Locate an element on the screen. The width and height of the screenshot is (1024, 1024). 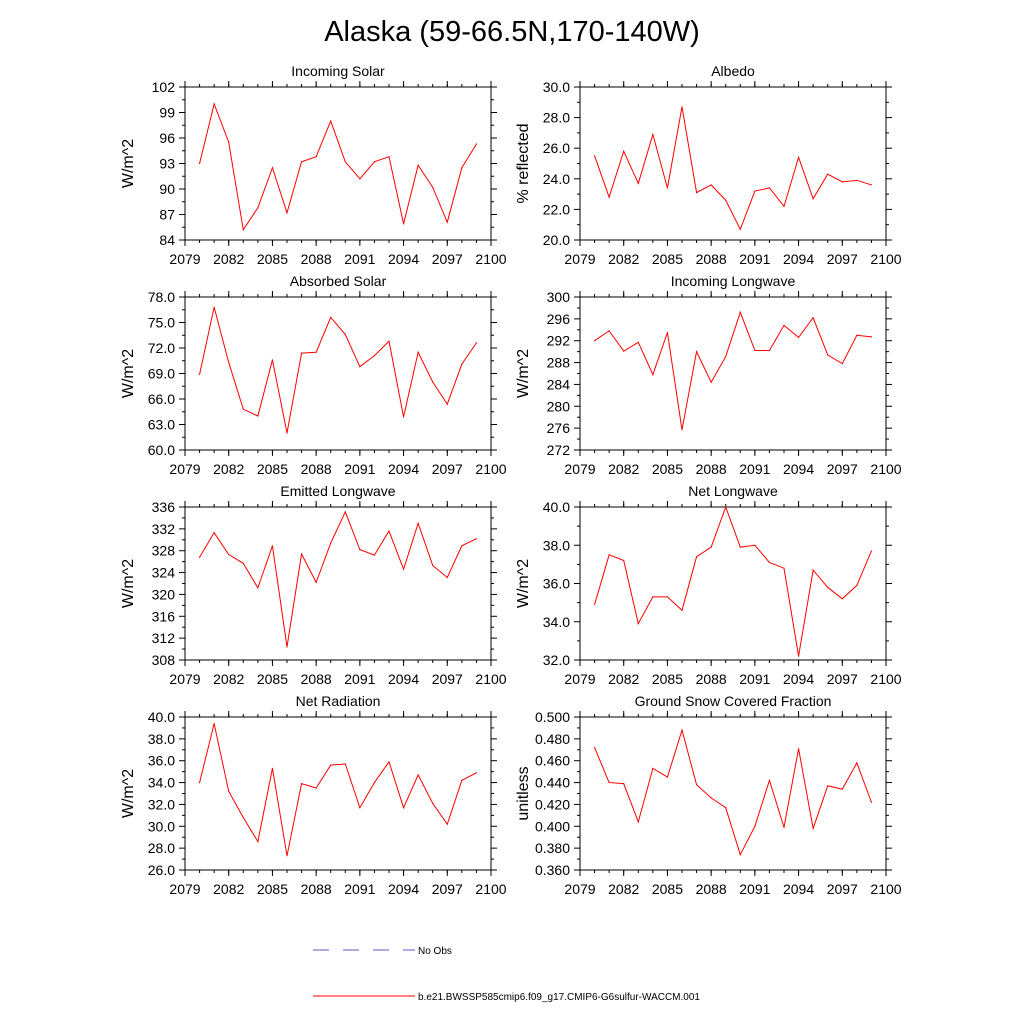
y-tick-label: 32.0 is located at coordinates (556, 660).